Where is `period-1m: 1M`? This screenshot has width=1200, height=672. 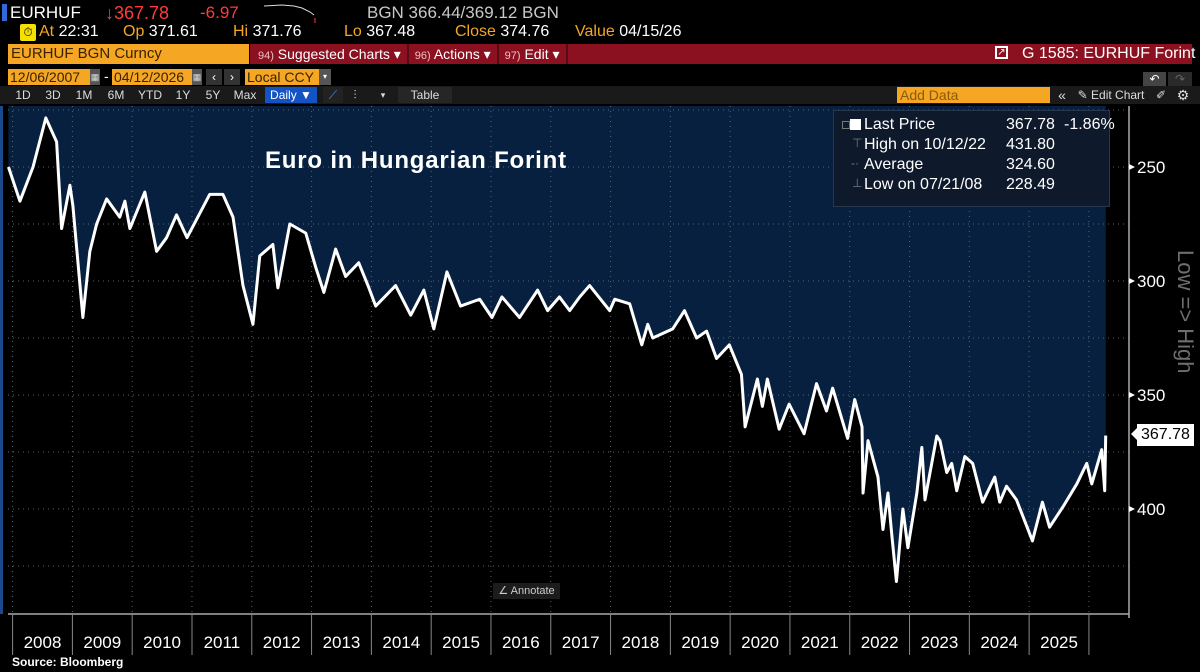
period-1m: 1M is located at coordinates (84, 95).